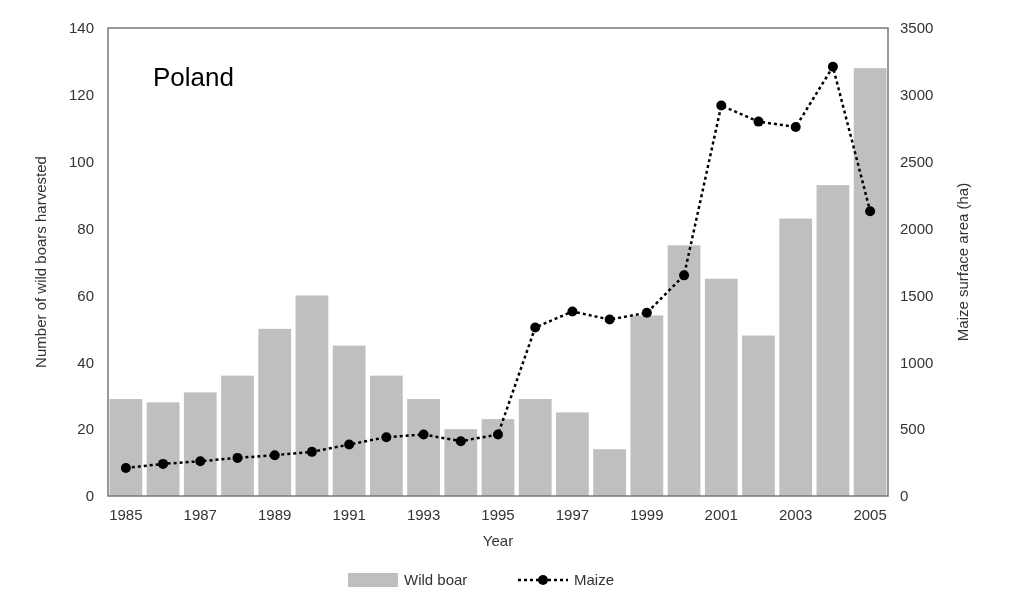  I want to click on y-axis-title: Number of wild boars harvested, so click(40, 262).